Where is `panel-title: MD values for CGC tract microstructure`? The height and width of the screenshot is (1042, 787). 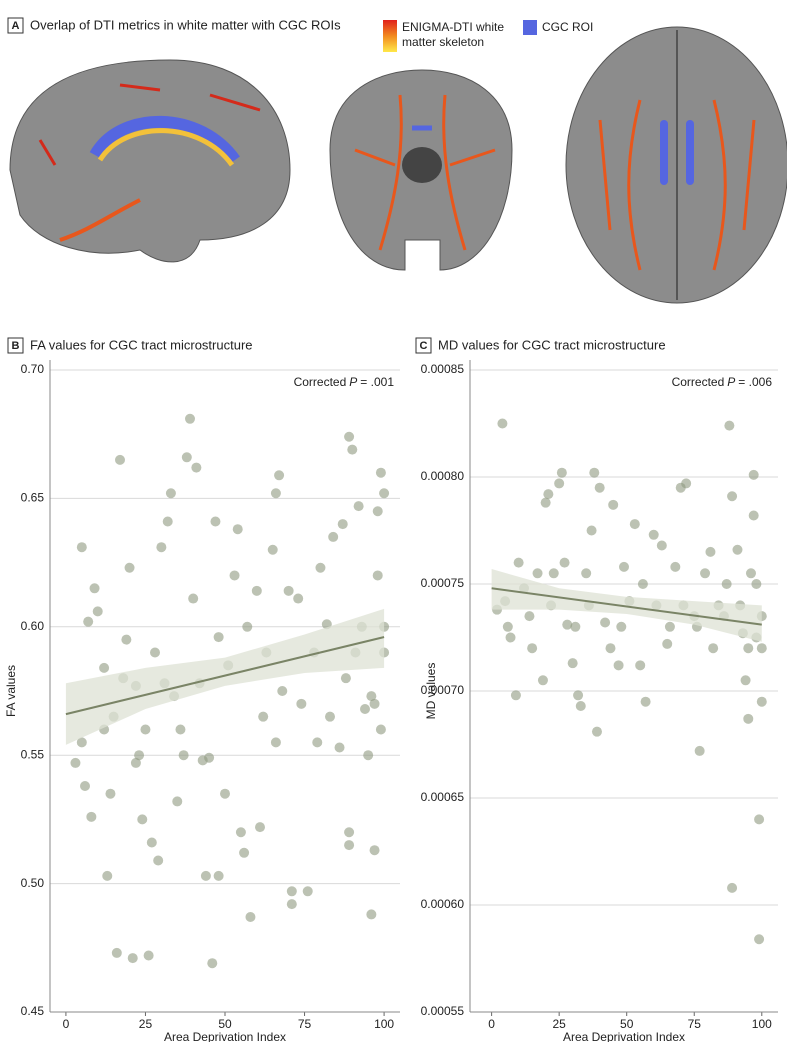
panel-title: MD values for CGC tract microstructure is located at coordinates (552, 344).